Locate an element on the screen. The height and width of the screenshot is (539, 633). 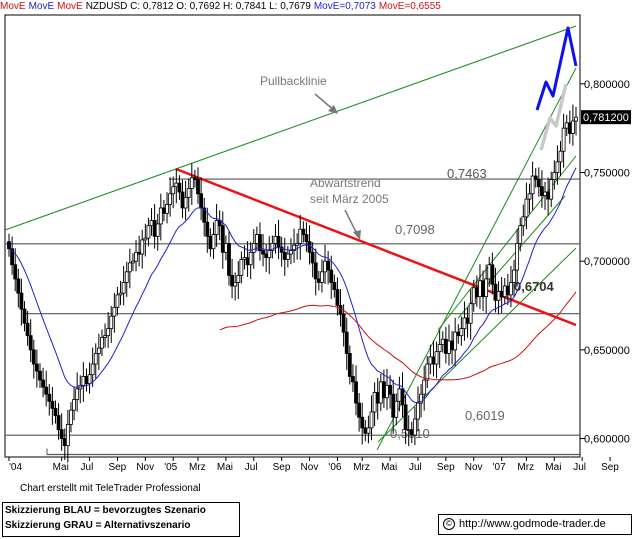
ma-red-line is located at coordinates (398, 336).